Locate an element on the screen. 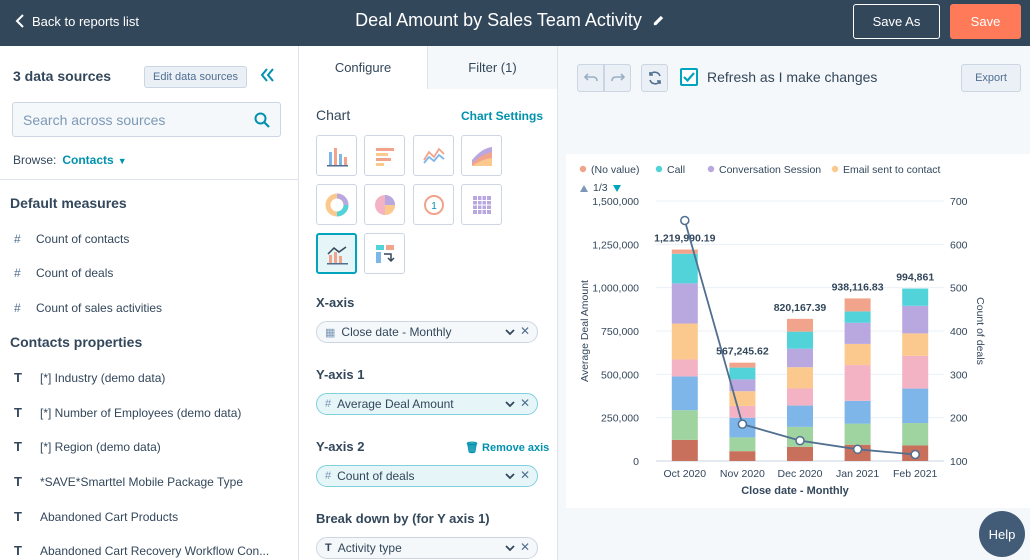 The height and width of the screenshot is (560, 1030). single-value-button: 1 is located at coordinates (433, 204).